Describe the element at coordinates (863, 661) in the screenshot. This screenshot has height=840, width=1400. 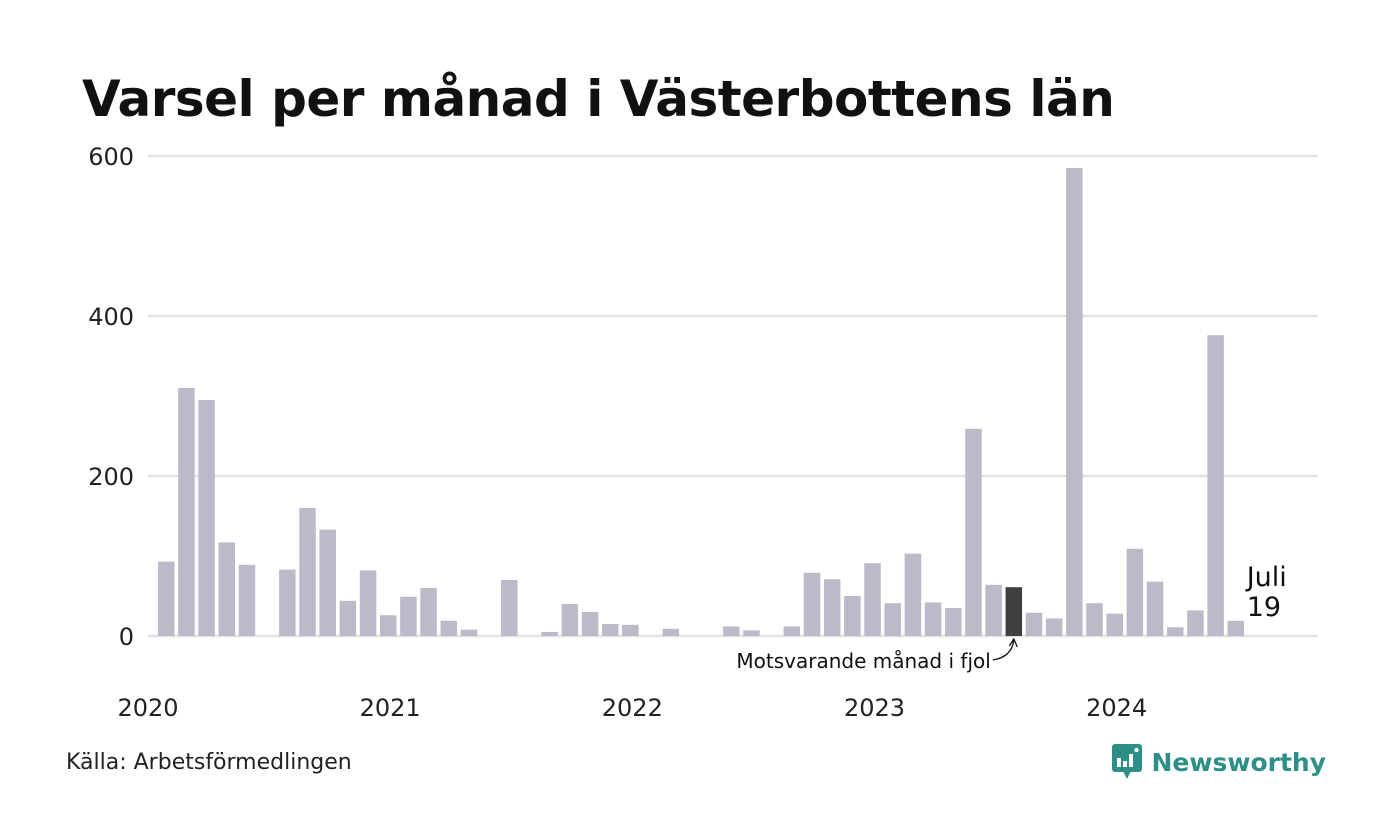
I see `annotation-text: Motsvarande månad i fjol` at that location.